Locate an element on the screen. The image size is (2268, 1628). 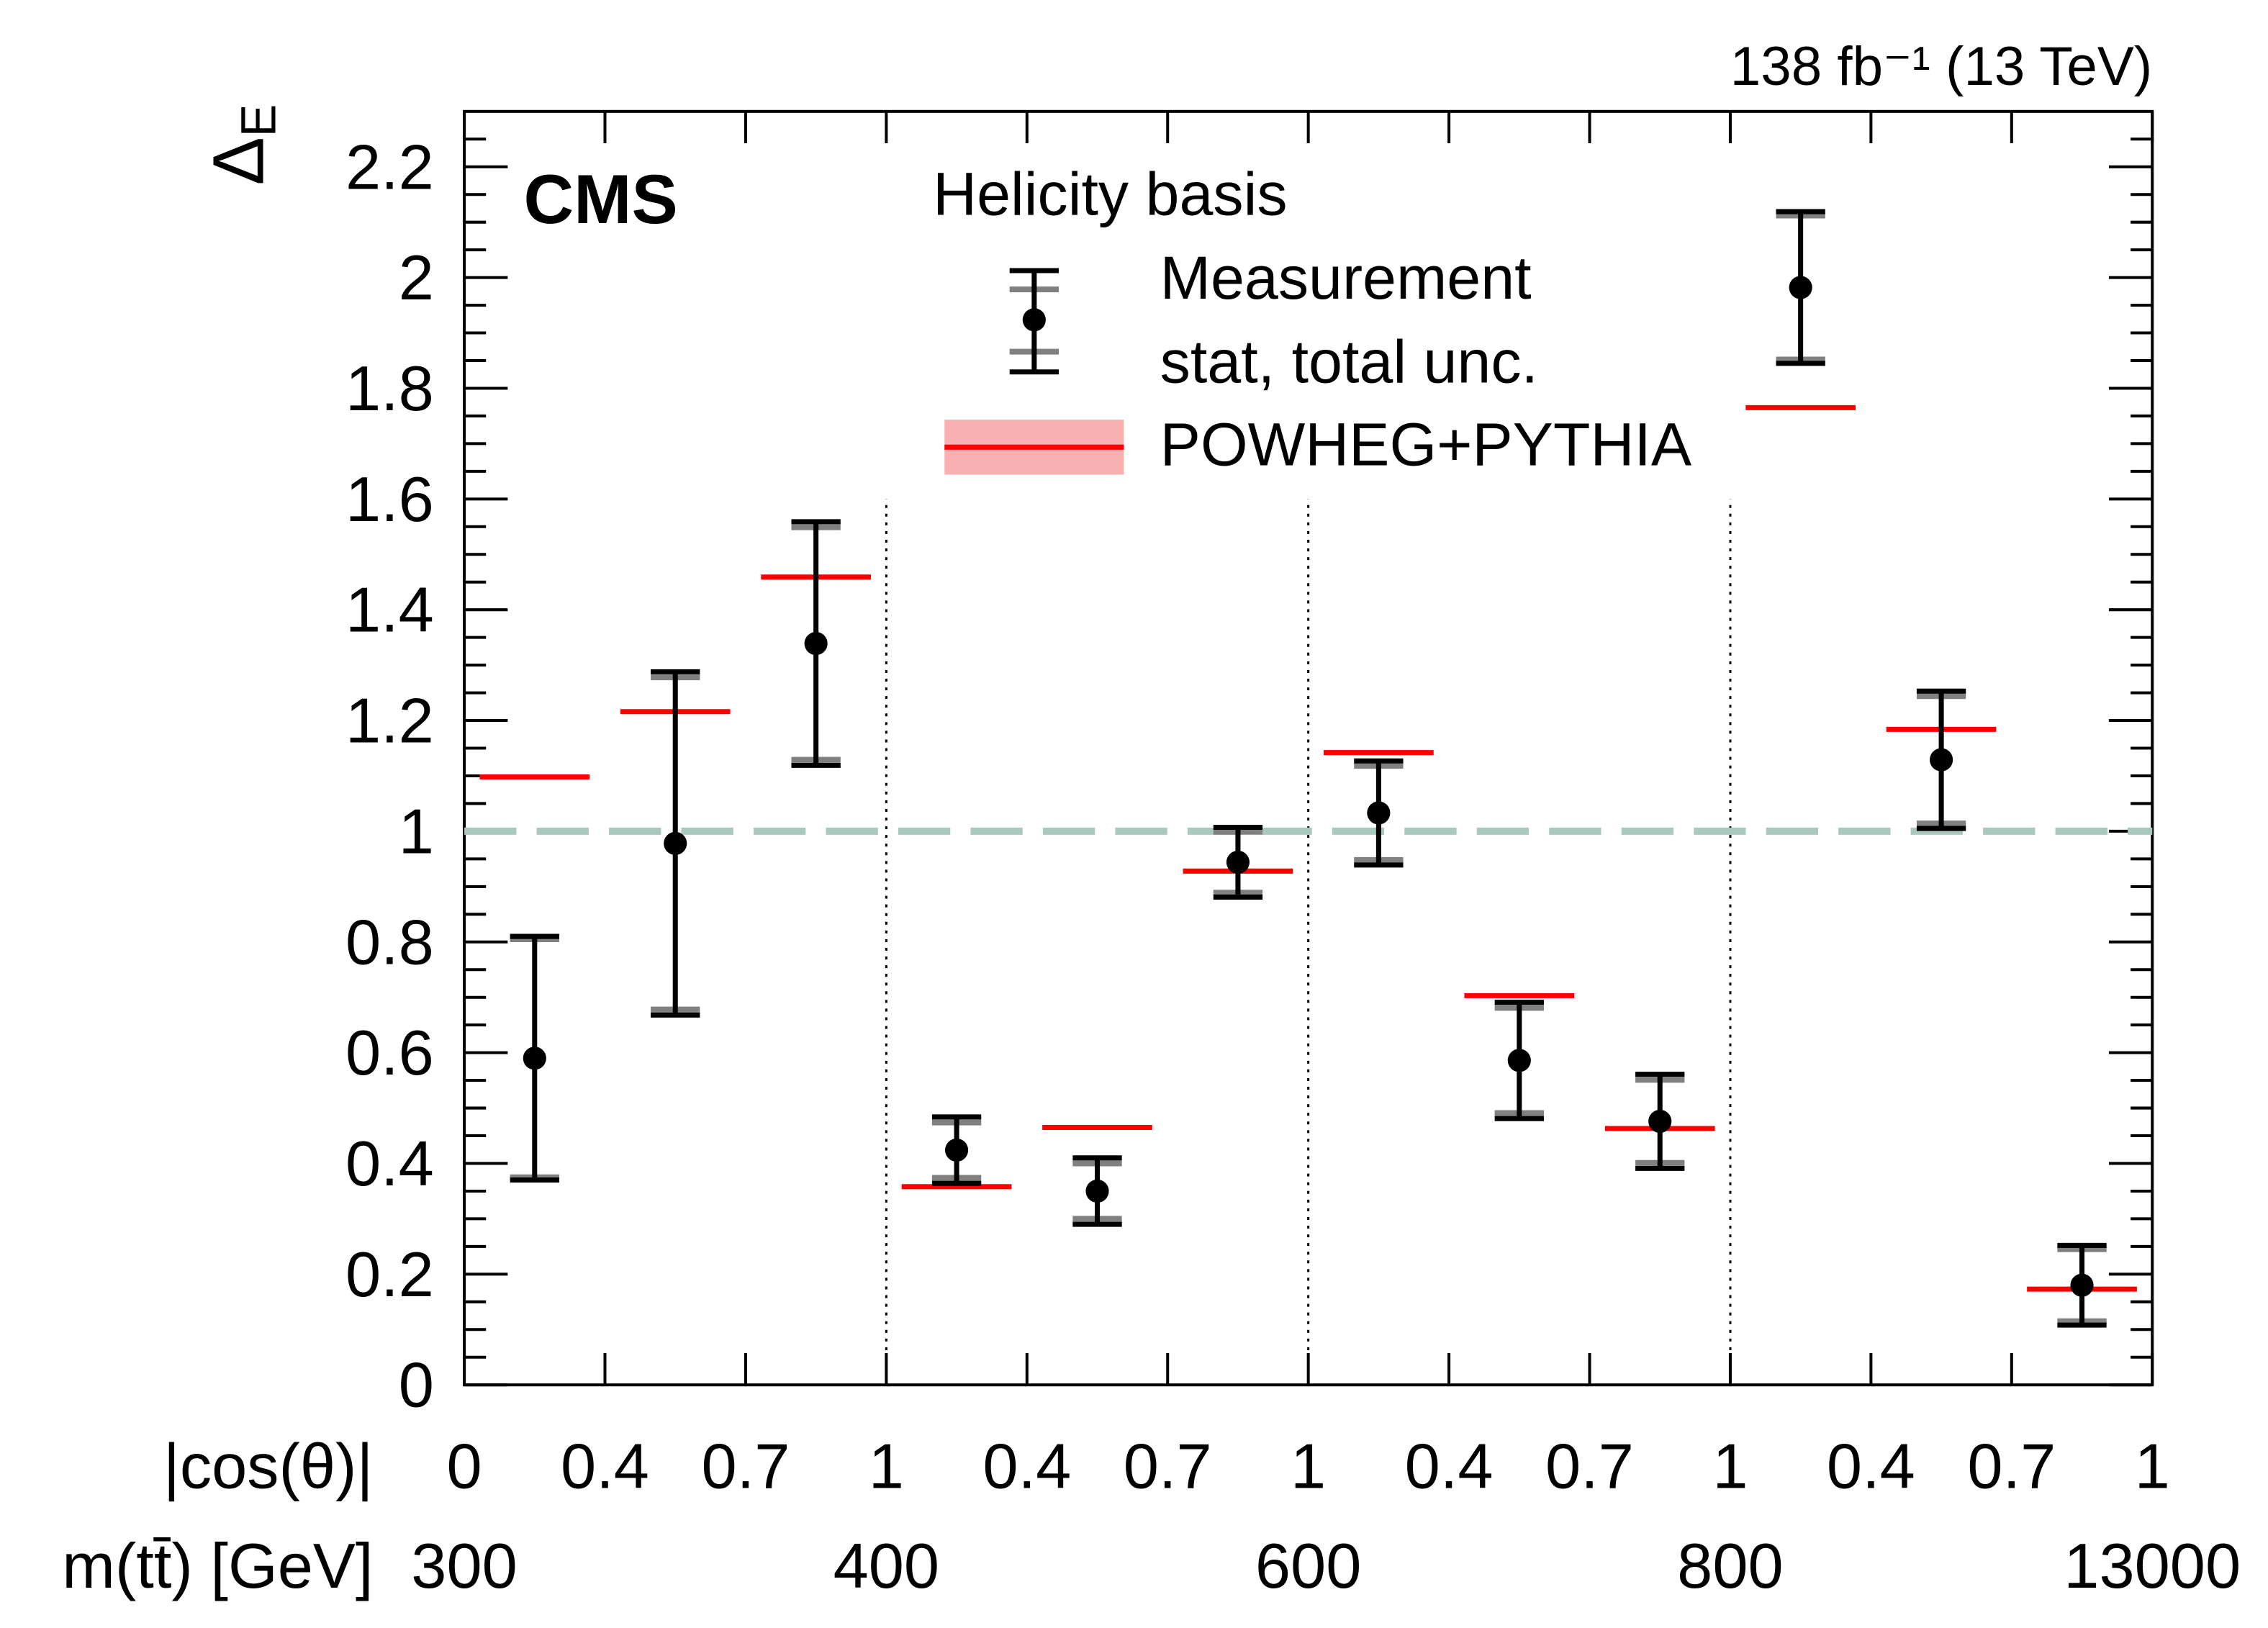
y-tick-label: 0.8 is located at coordinates (389, 941).